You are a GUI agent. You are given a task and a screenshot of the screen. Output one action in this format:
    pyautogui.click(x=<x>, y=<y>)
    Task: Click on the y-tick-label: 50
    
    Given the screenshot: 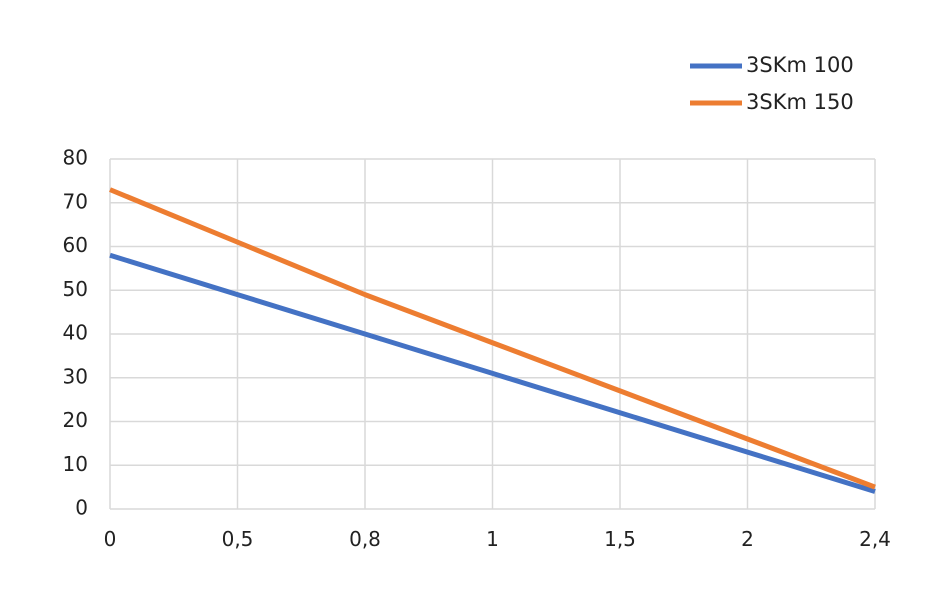 What is the action you would take?
    pyautogui.click(x=75, y=289)
    